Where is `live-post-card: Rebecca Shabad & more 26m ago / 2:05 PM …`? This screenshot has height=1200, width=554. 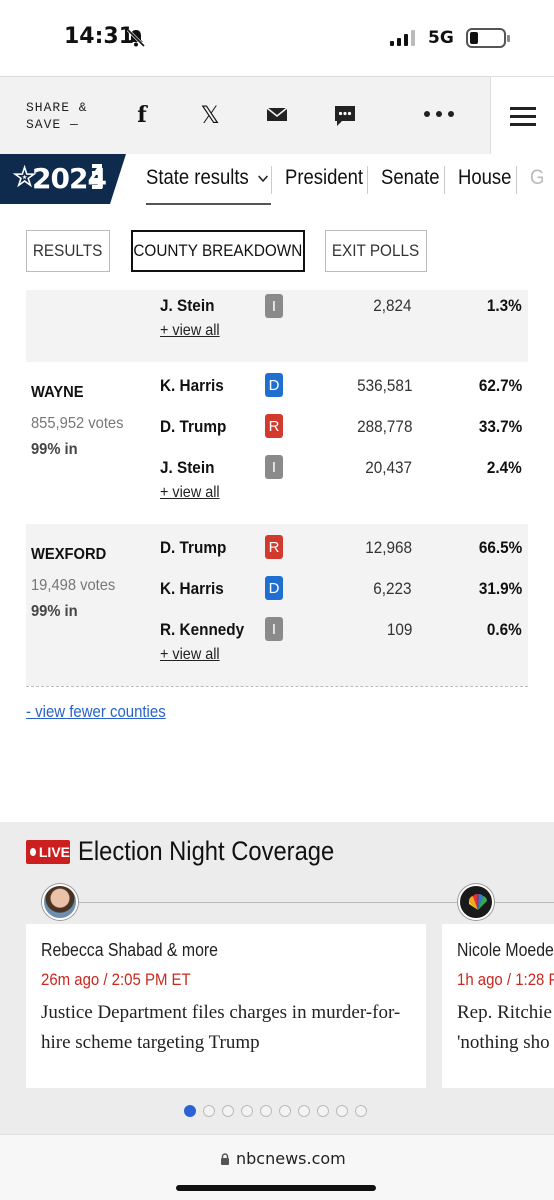 live-post-card: Rebecca Shabad & more 26m ago / 2:05 PM … is located at coordinates (226, 1006).